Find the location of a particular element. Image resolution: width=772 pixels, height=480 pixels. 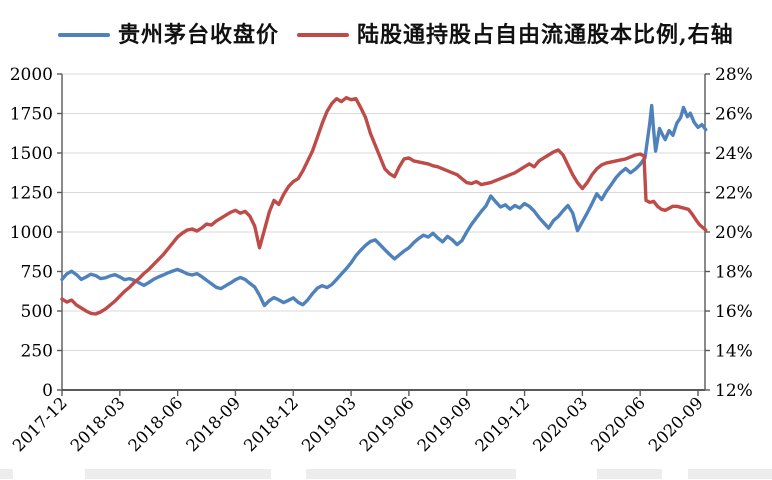

x-axis-tick-label: 2019-06 is located at coordinates (387, 424).